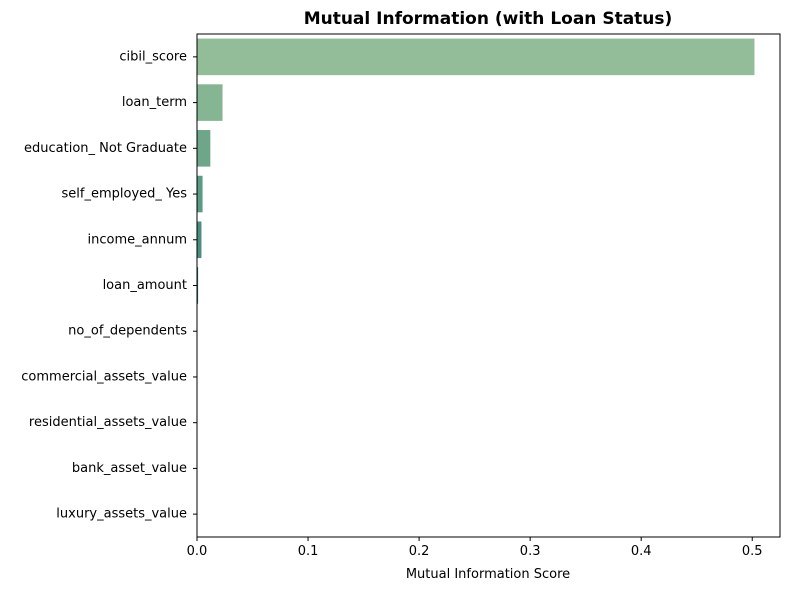  Describe the element at coordinates (641, 551) in the screenshot. I see `x-tick-label: 0.4` at that location.